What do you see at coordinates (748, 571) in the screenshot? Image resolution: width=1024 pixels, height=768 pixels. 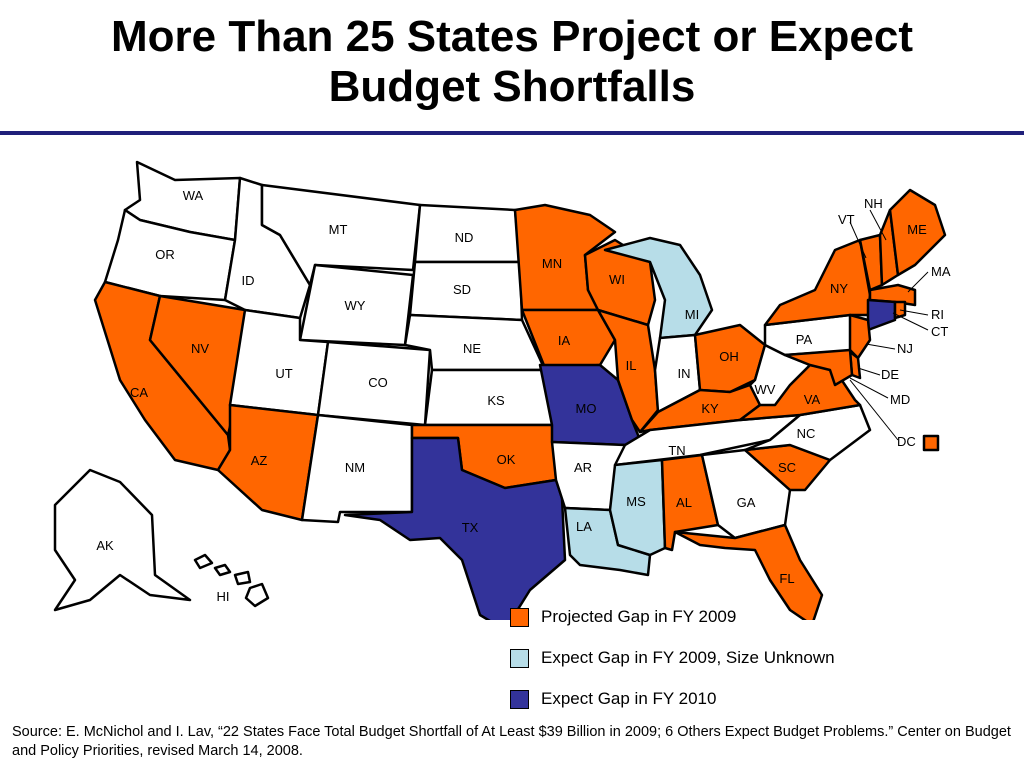 I see `state-FL` at bounding box center [748, 571].